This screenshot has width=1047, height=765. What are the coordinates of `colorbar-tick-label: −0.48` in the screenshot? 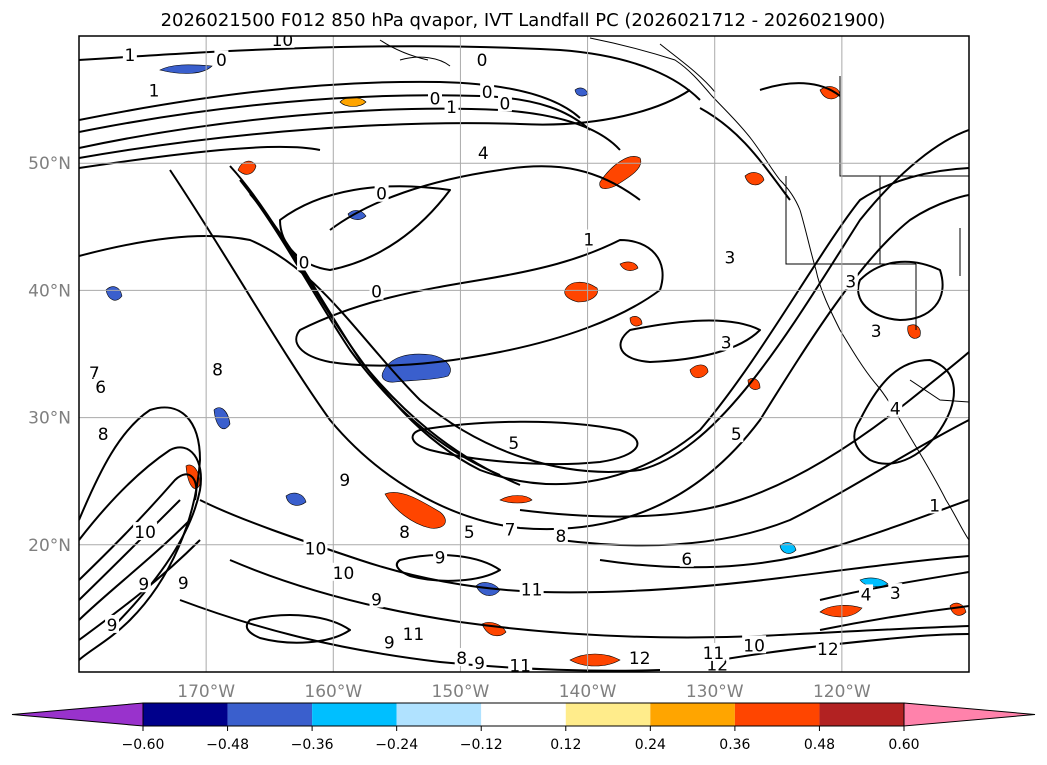 It's located at (227, 745).